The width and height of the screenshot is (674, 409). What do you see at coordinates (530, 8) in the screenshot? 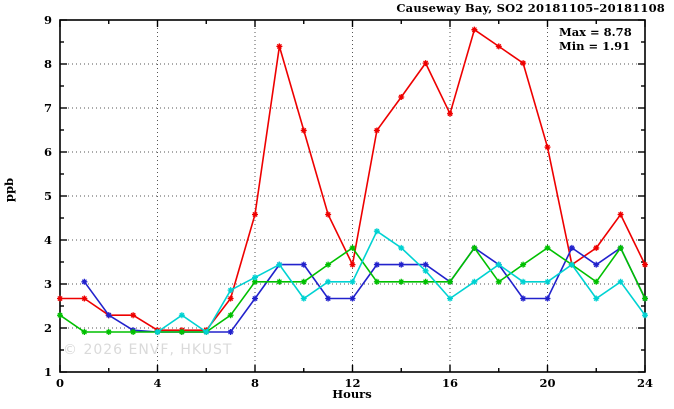
I see `chart-title: Causeway Bay, SO2 20181105–20181108` at bounding box center [530, 8].